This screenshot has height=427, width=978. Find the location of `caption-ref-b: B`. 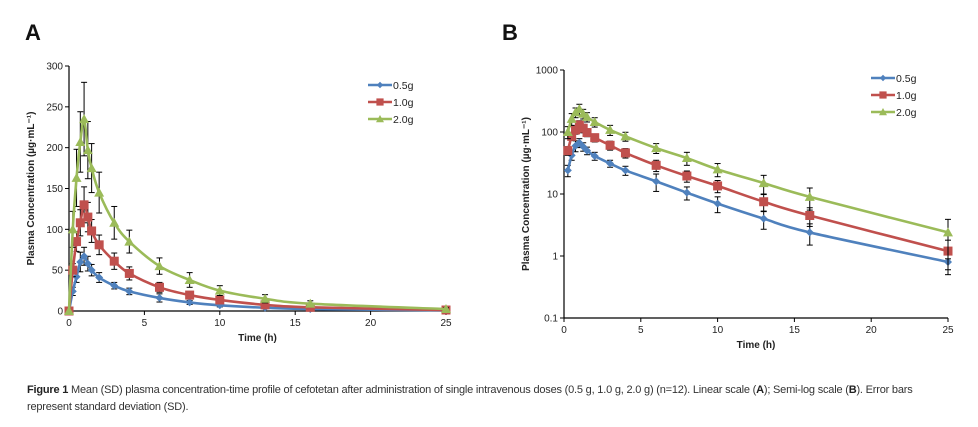

caption-ref-b: B is located at coordinates (852, 390).